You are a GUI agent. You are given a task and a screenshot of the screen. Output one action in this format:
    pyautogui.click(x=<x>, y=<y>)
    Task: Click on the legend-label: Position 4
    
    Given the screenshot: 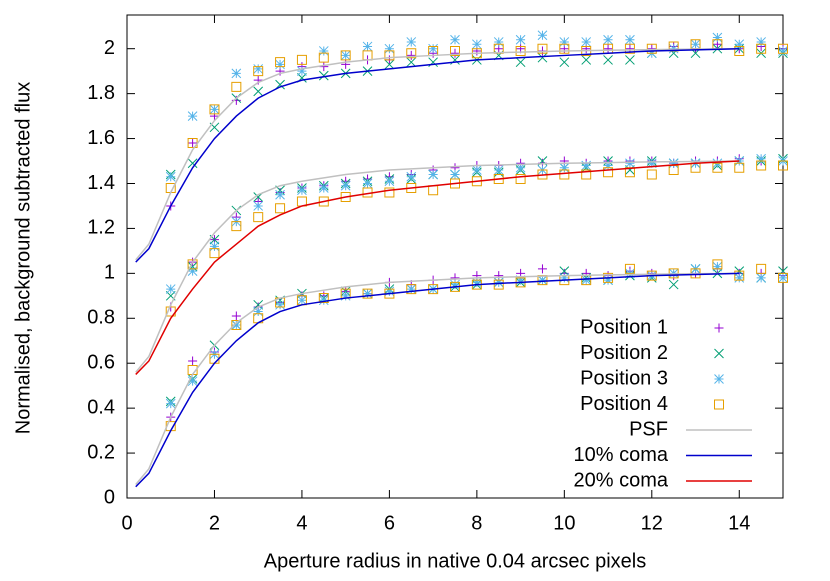 What is the action you would take?
    pyautogui.click(x=624, y=404)
    